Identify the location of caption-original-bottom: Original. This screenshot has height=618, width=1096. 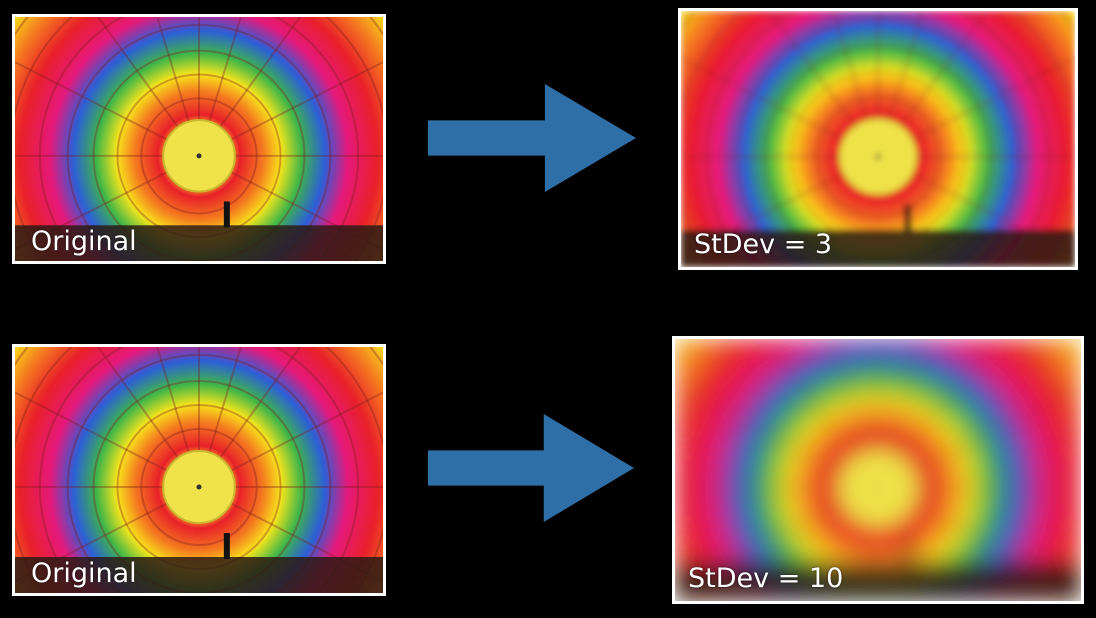
(84, 573).